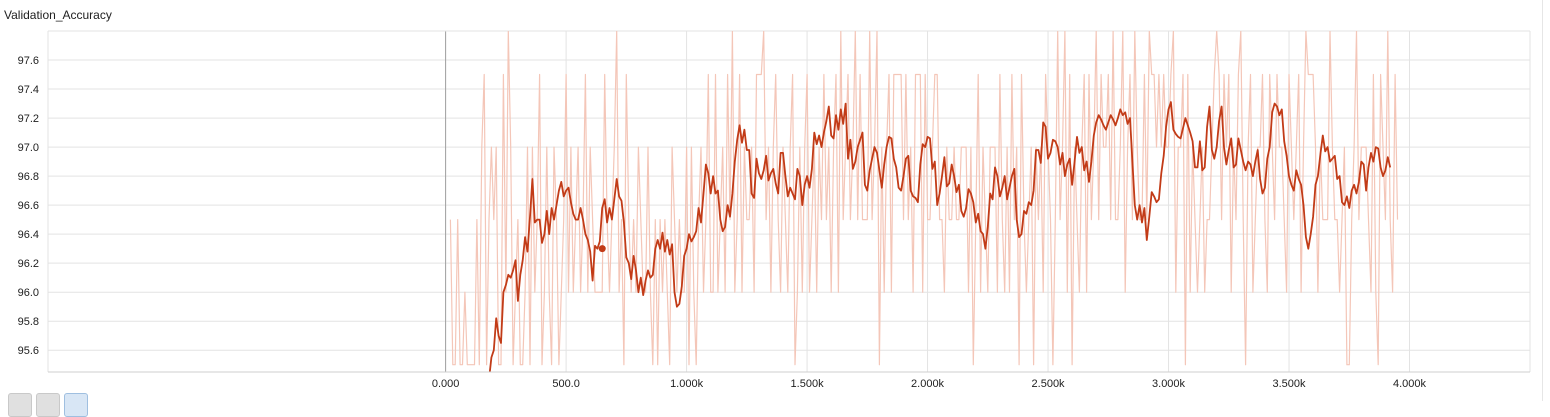  I want to click on x-tick-label: 4.000k, so click(1410, 384).